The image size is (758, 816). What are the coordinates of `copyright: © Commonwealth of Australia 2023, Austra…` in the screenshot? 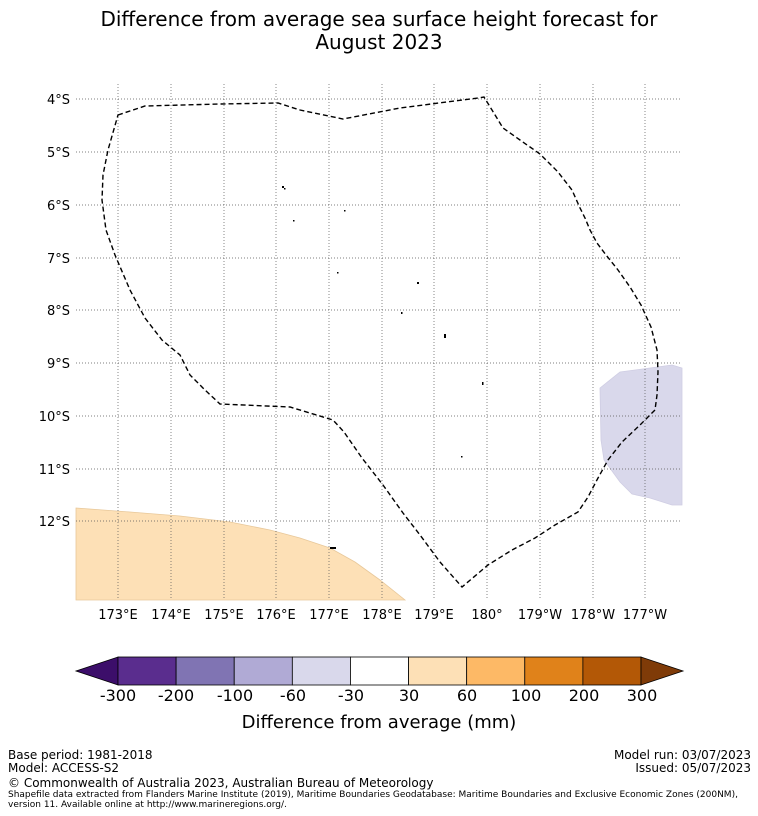 It's located at (221, 783).